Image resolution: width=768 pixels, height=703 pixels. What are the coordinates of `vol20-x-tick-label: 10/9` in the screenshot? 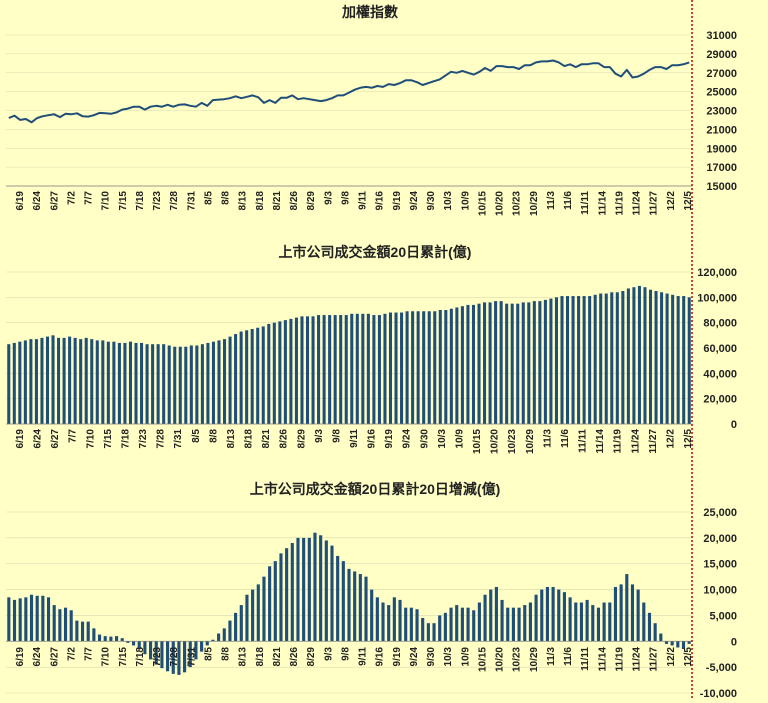 It's located at (460, 439).